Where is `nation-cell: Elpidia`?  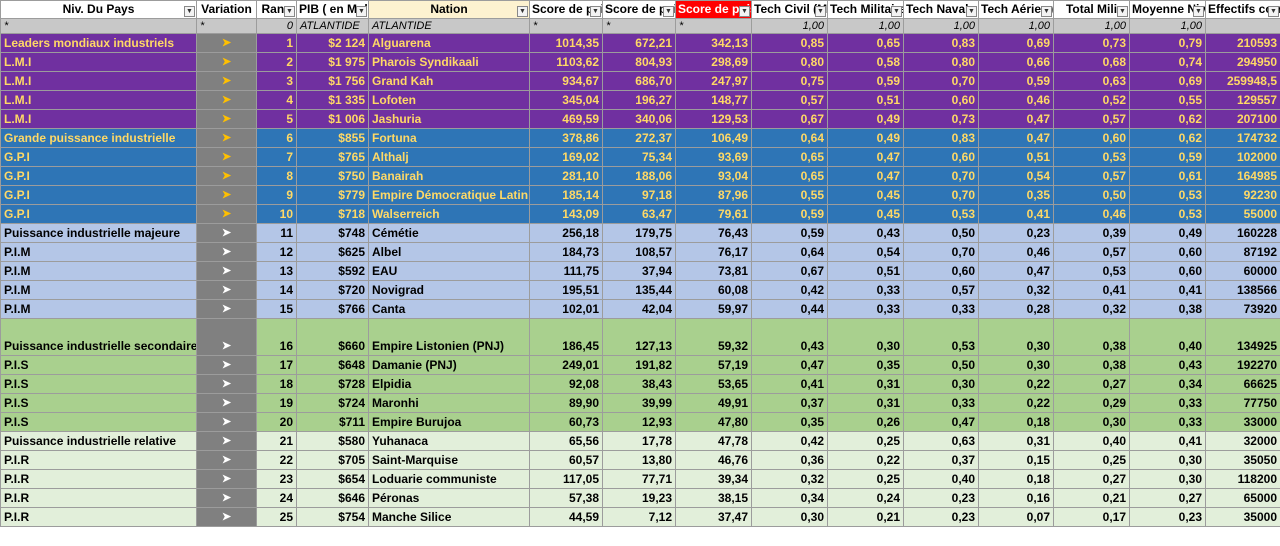
nation-cell: Elpidia is located at coordinates (449, 384).